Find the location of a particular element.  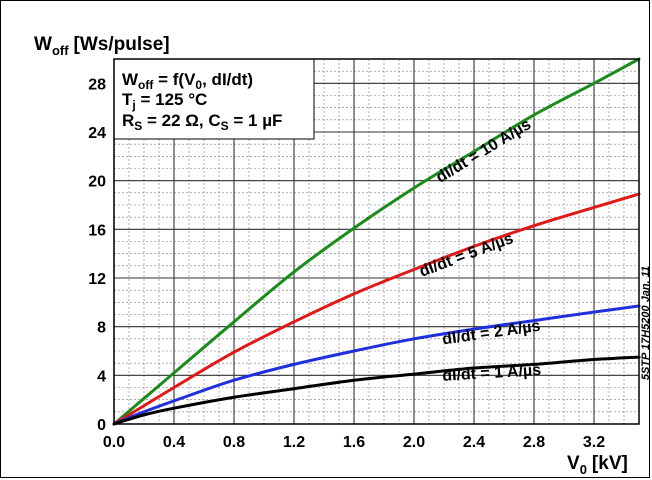

y-axis-title-unit: [Ws/pulse] is located at coordinates (122, 44).